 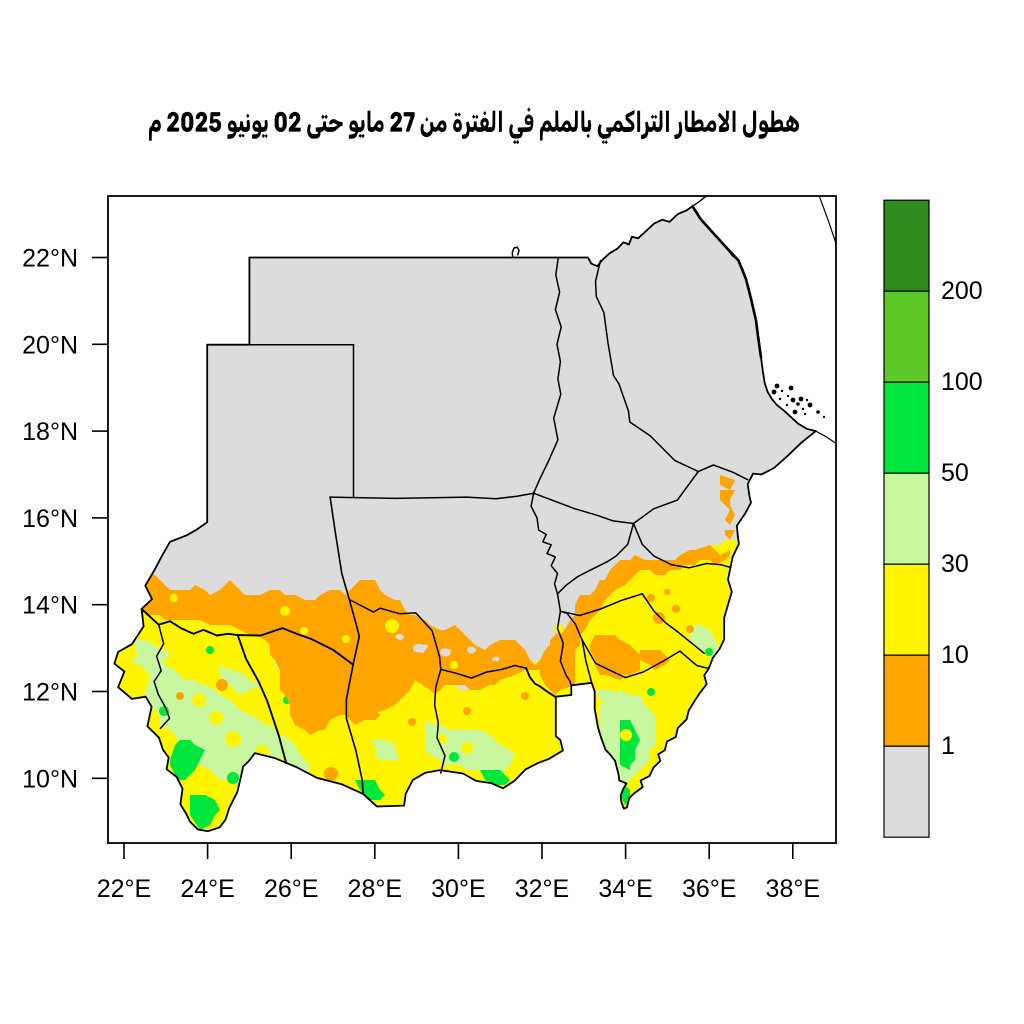 I want to click on svg-text: 50, so click(x=955, y=473).